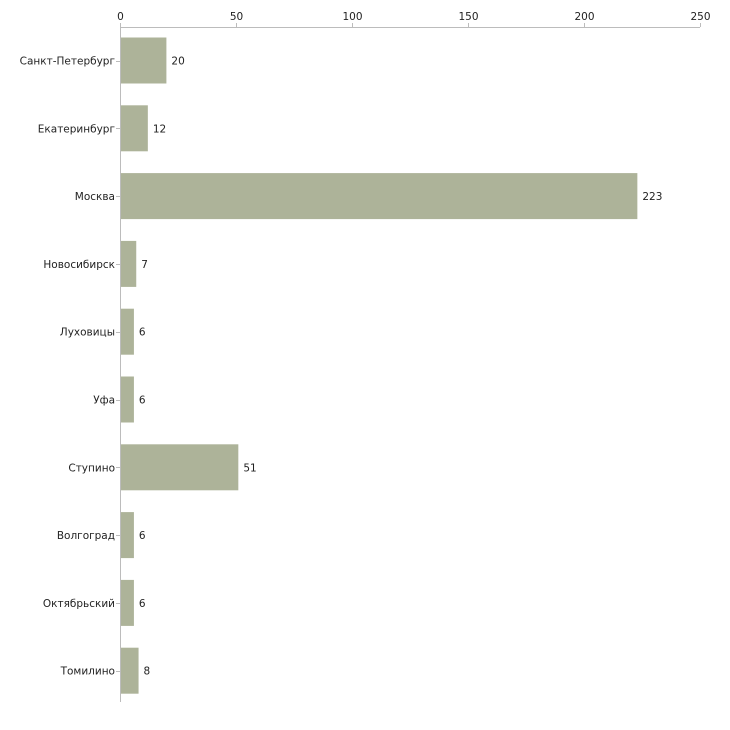 This screenshot has height=730, width=730. What do you see at coordinates (249, 468) in the screenshot?
I see `value-label: 51` at bounding box center [249, 468].